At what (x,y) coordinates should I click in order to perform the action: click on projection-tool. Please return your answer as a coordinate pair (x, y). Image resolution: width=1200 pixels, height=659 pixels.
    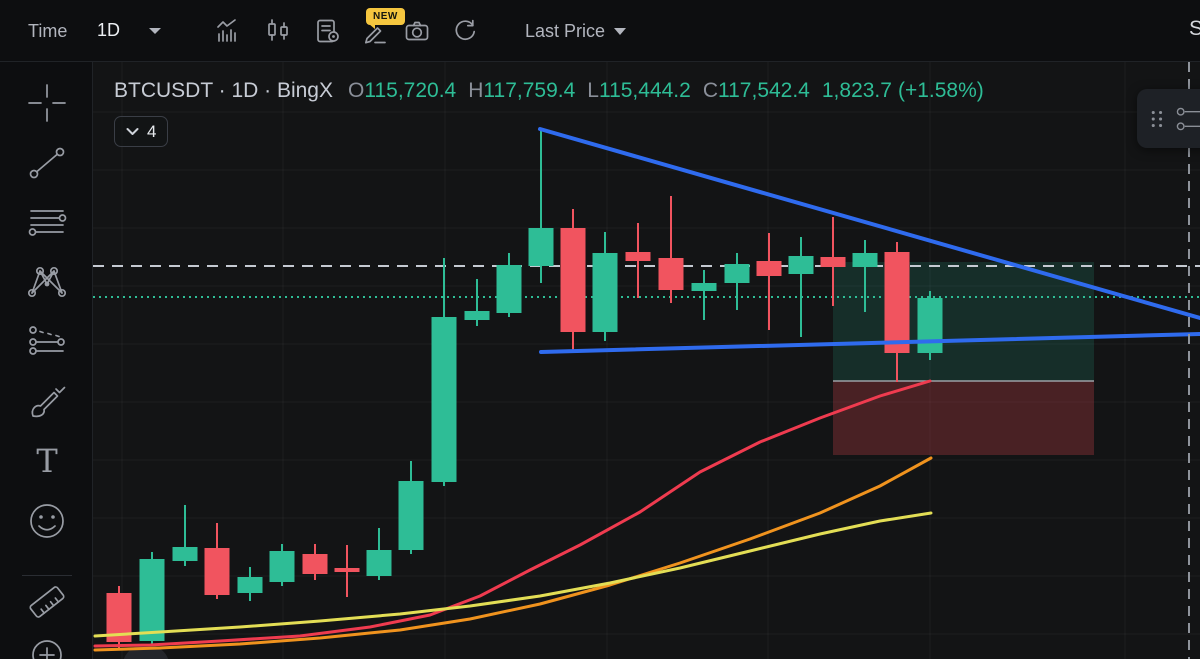
    Looking at the image, I should click on (47, 340).